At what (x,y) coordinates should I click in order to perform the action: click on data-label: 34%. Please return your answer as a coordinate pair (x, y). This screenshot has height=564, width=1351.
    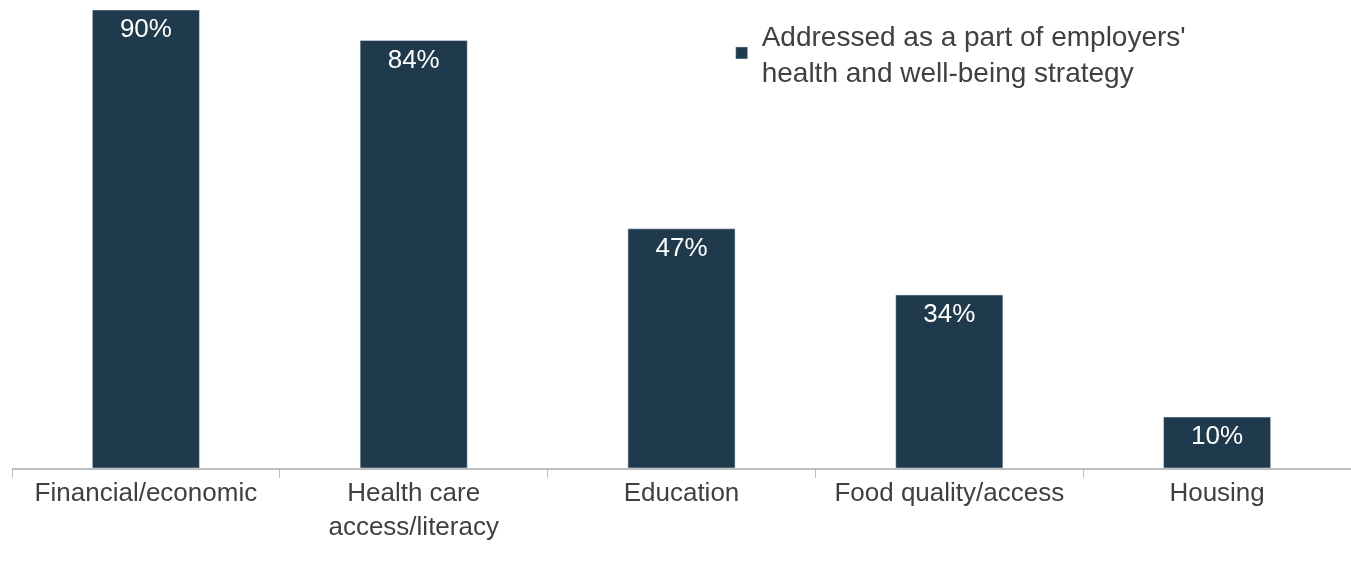
    Looking at the image, I should click on (949, 312).